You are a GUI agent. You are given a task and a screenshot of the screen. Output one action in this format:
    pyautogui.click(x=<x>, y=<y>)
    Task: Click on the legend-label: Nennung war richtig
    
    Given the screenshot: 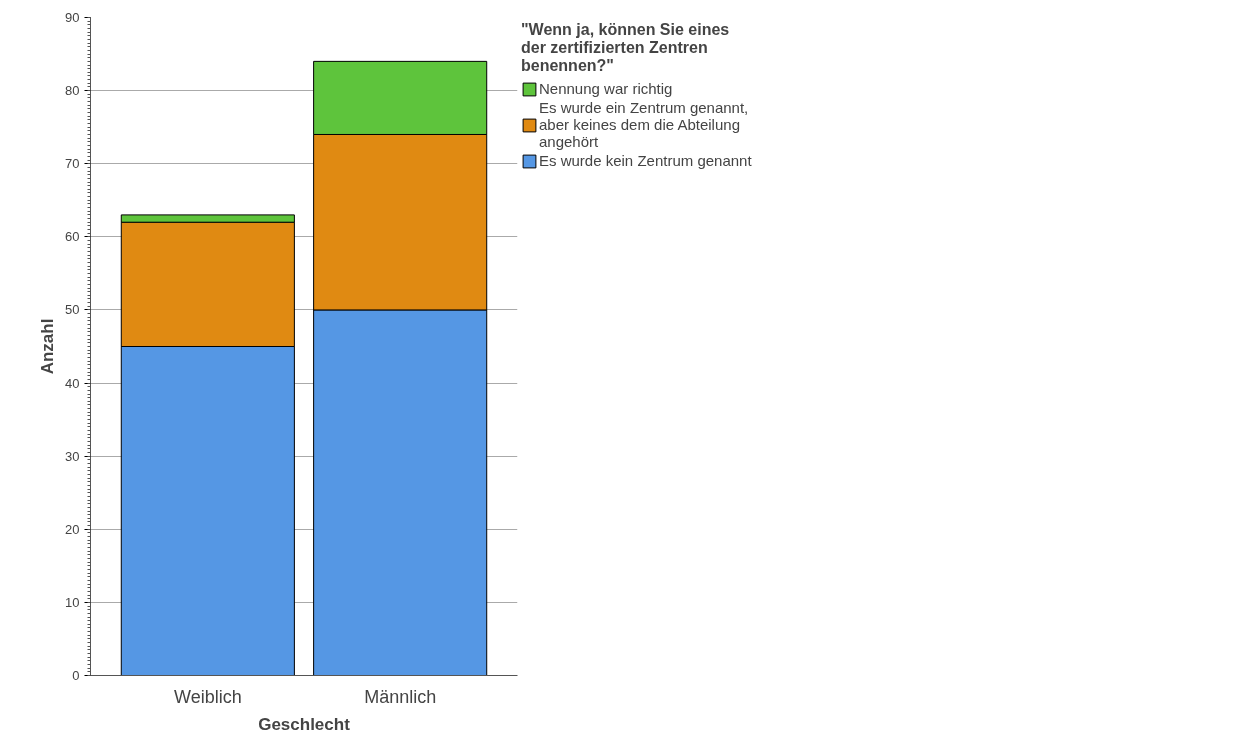 What is the action you would take?
    pyautogui.click(x=606, y=88)
    